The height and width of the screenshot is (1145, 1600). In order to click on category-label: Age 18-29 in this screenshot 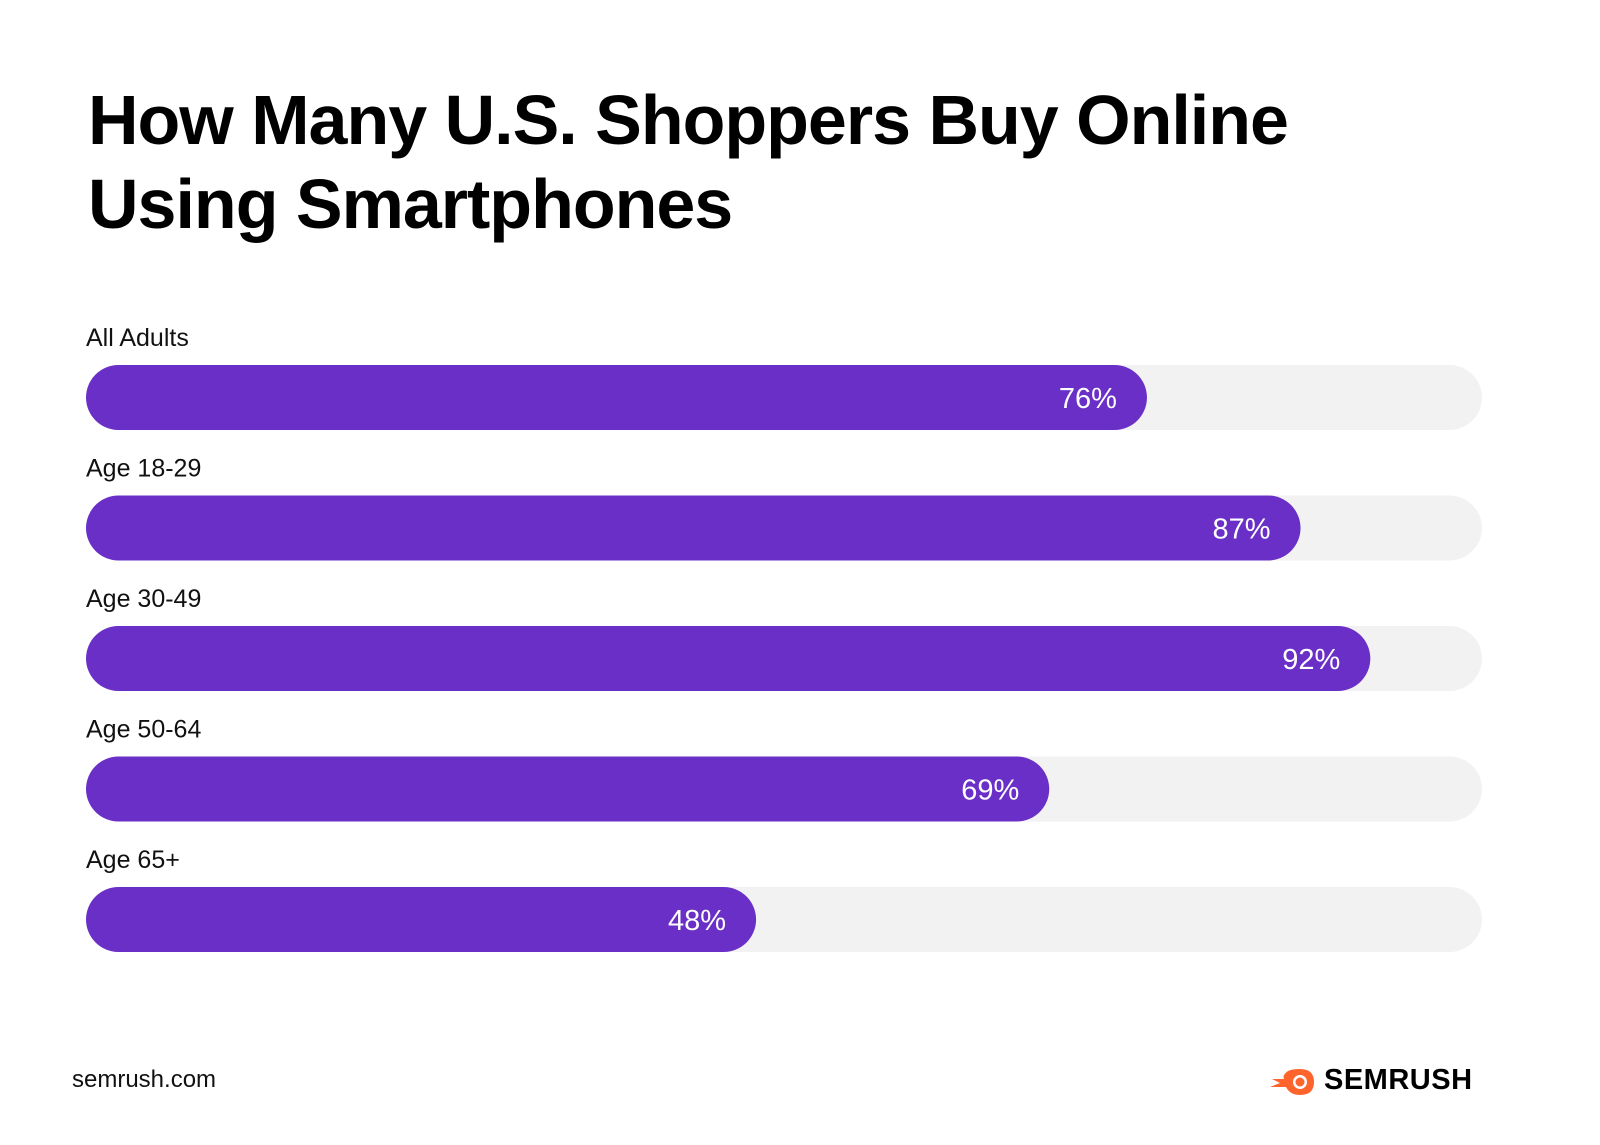, I will do `click(143, 469)`.